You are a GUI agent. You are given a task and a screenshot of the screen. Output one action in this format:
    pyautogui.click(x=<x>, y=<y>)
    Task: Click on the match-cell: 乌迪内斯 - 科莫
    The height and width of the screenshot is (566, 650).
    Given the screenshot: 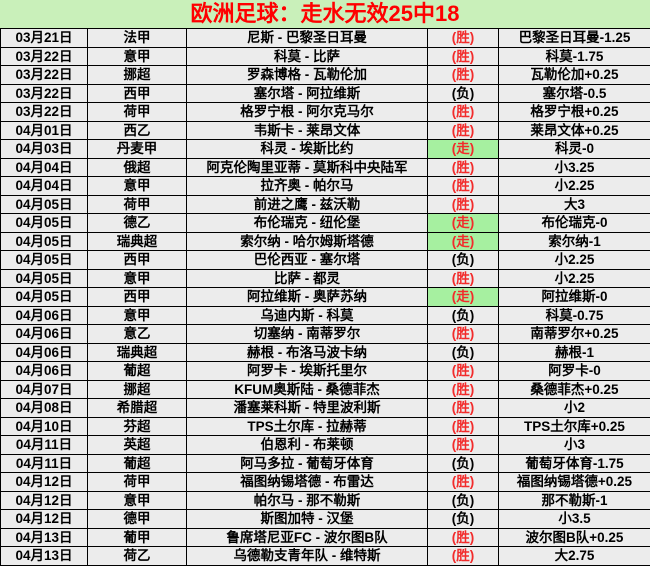 What is the action you would take?
    pyautogui.click(x=307, y=315)
    